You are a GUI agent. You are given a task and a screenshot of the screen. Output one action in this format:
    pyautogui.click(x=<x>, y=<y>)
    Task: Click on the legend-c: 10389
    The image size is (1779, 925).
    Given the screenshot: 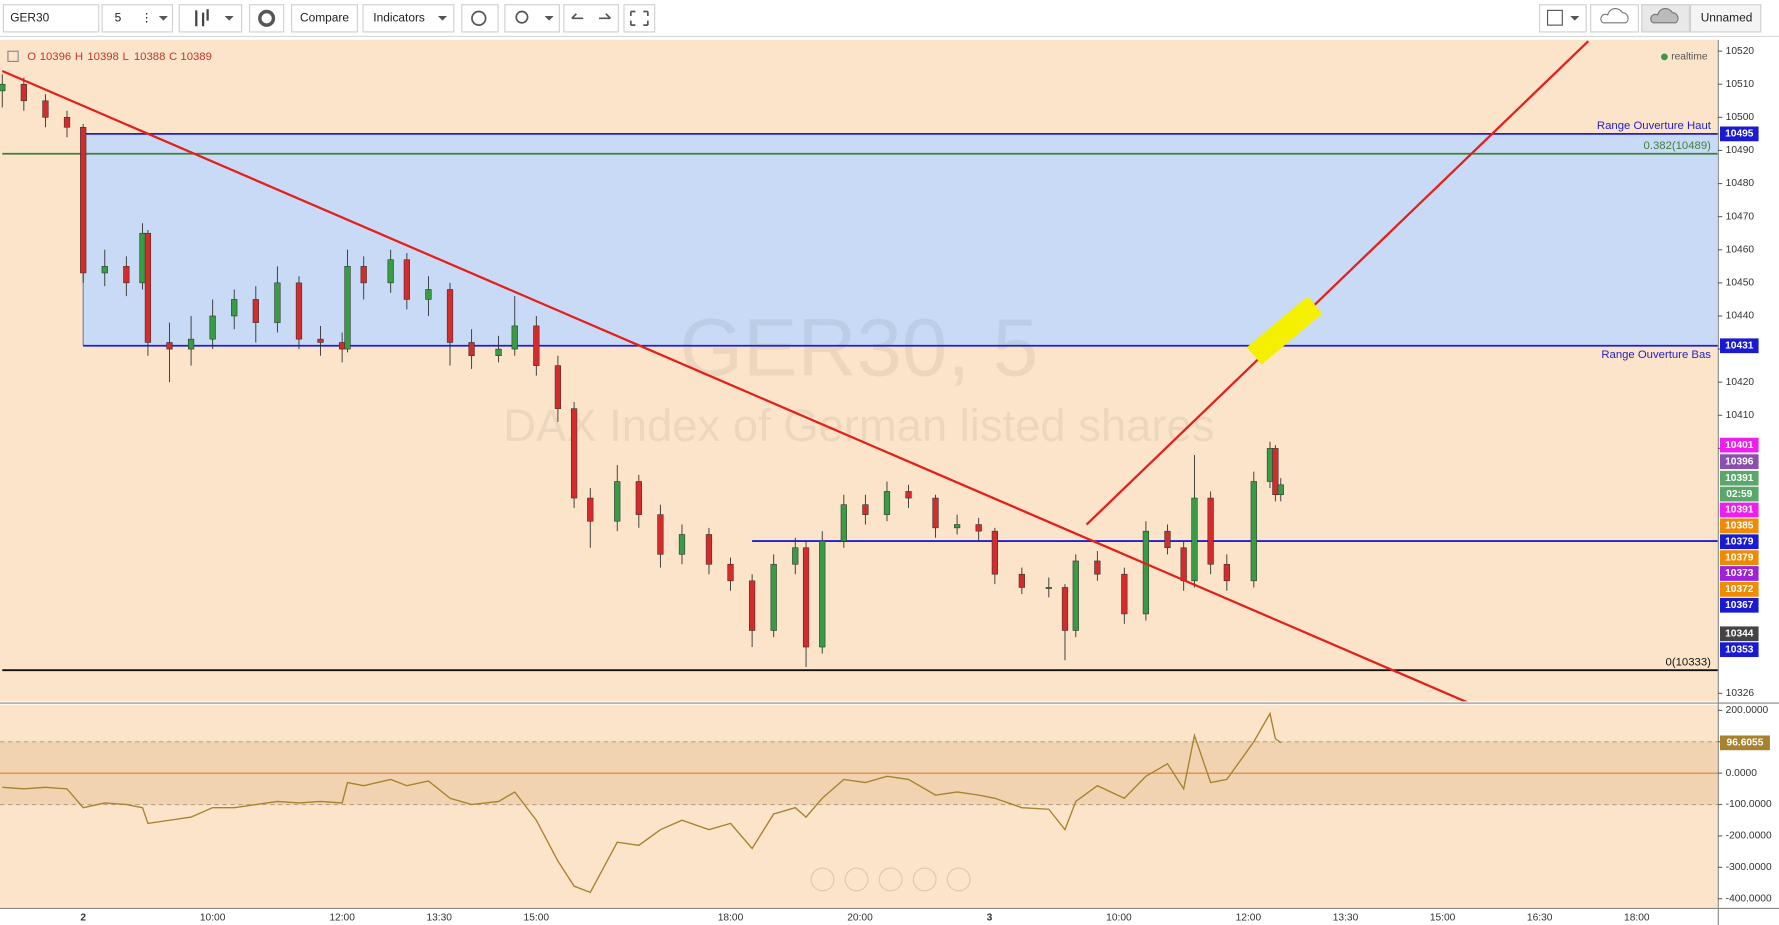 What is the action you would take?
    pyautogui.click(x=196, y=57)
    